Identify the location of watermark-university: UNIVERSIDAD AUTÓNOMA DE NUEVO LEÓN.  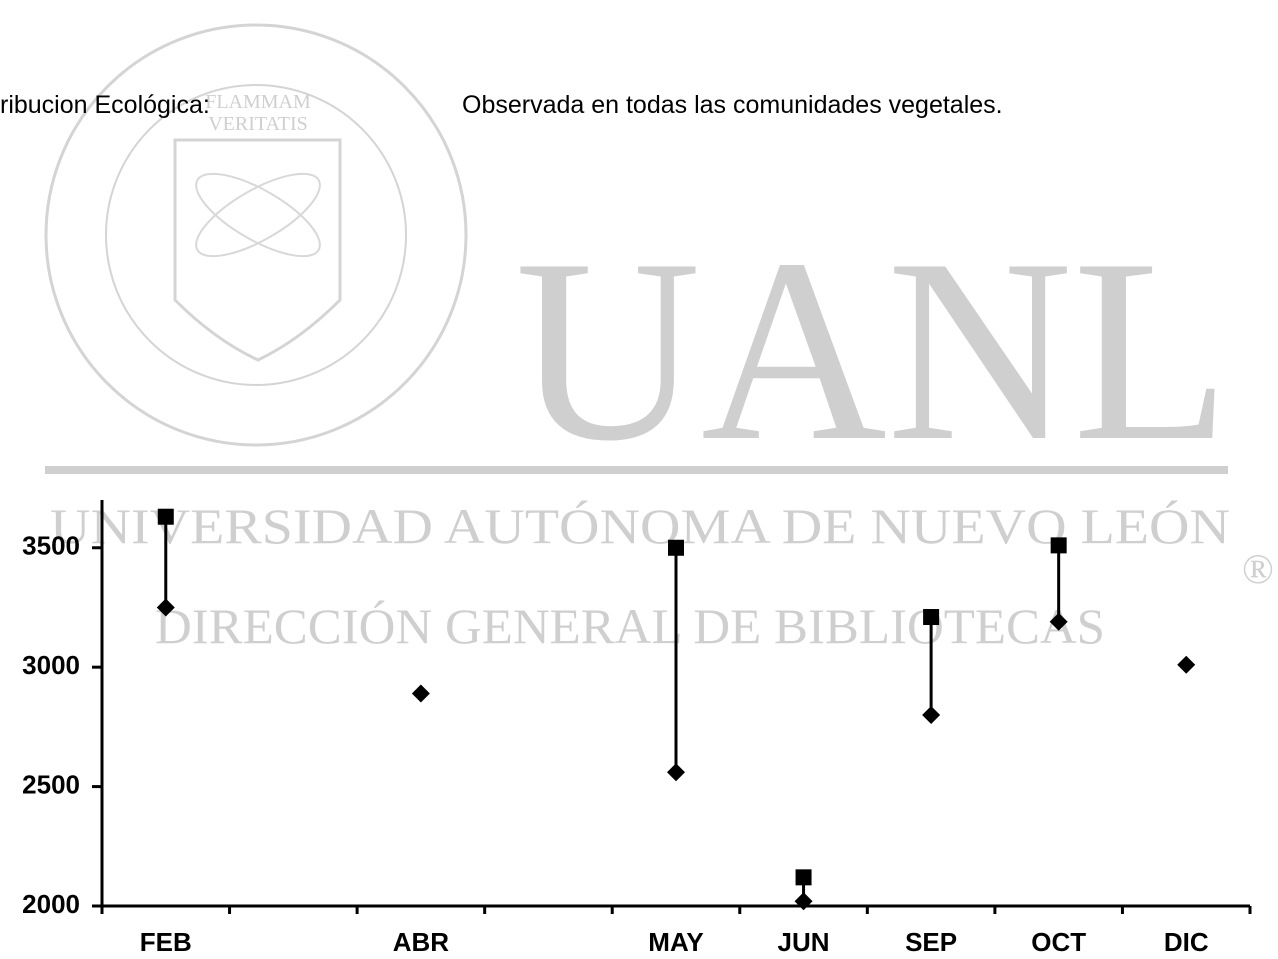
(640, 526).